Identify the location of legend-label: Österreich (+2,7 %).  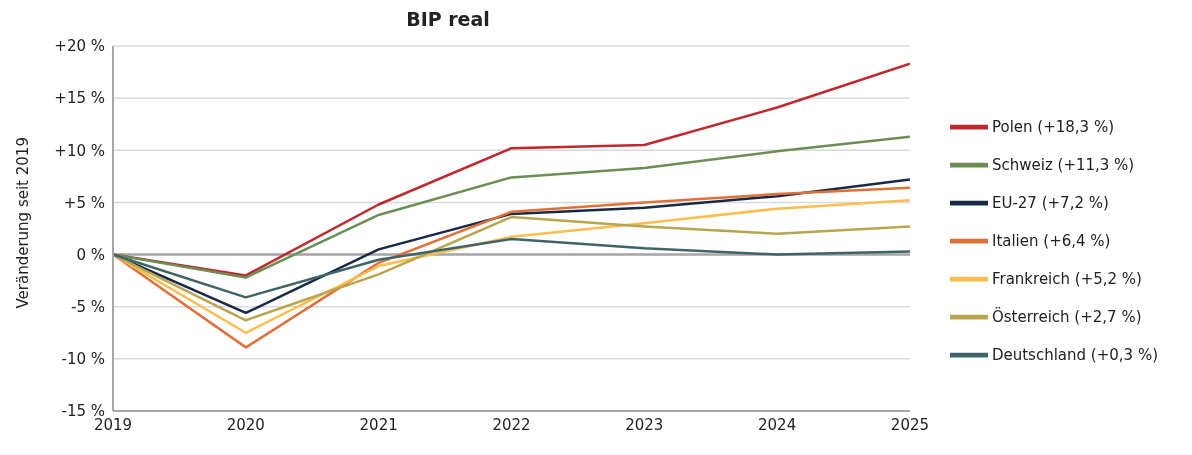
(1066, 316).